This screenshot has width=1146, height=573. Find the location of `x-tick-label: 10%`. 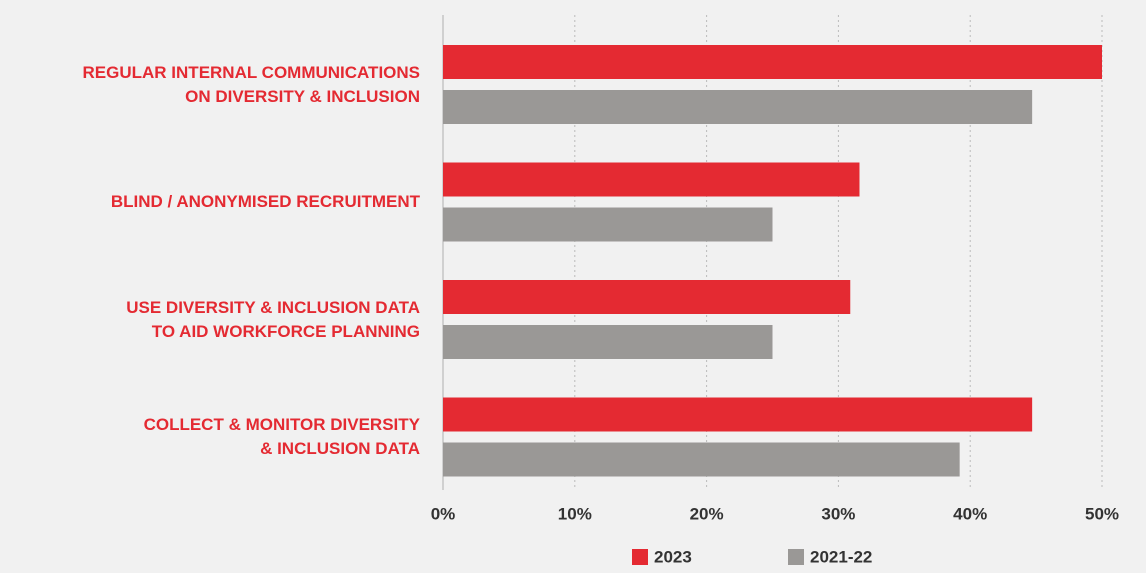

x-tick-label: 10% is located at coordinates (575, 513).